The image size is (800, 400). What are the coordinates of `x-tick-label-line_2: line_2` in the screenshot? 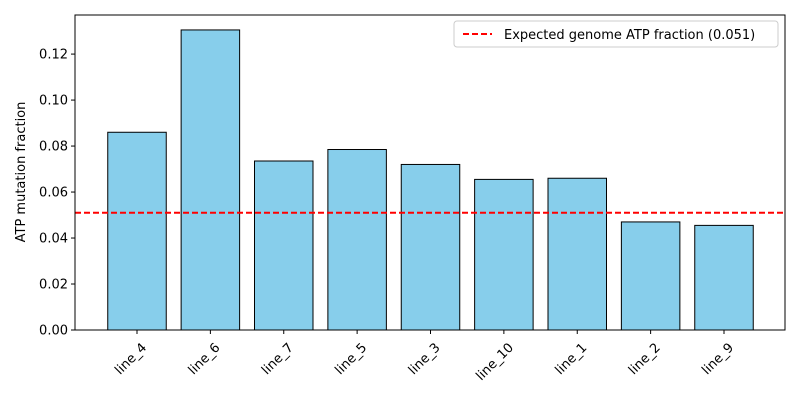 It's located at (645, 359).